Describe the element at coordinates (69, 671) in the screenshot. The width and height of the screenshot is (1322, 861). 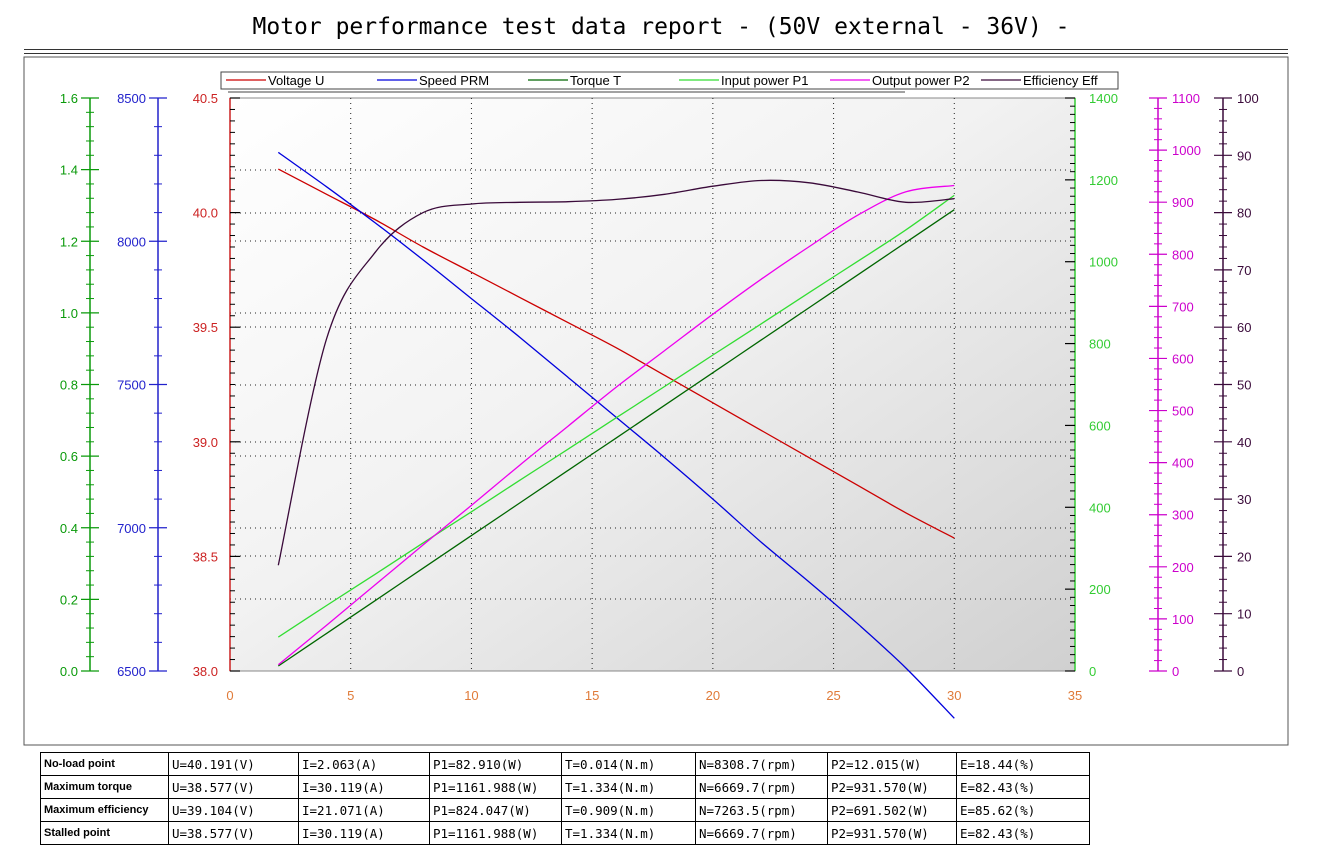
I see `tick-label-torque: 0.0` at that location.